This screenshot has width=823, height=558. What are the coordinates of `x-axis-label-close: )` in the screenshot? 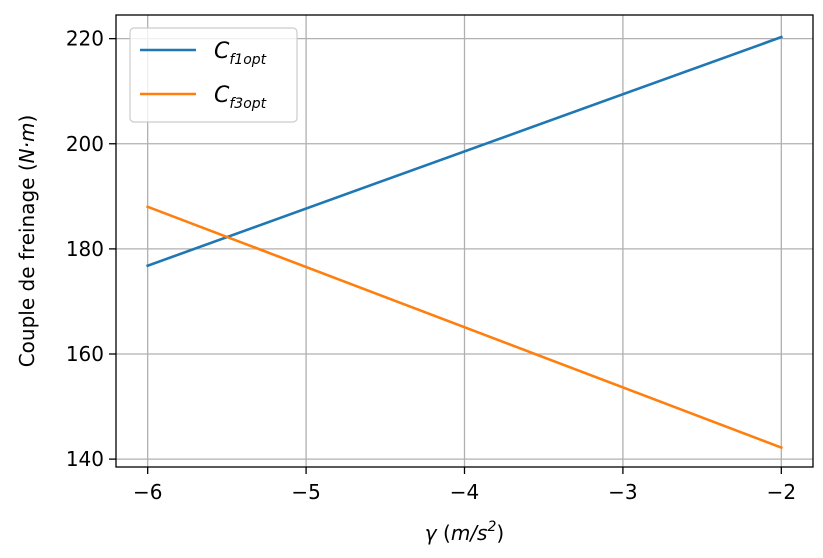 It's located at (500, 533).